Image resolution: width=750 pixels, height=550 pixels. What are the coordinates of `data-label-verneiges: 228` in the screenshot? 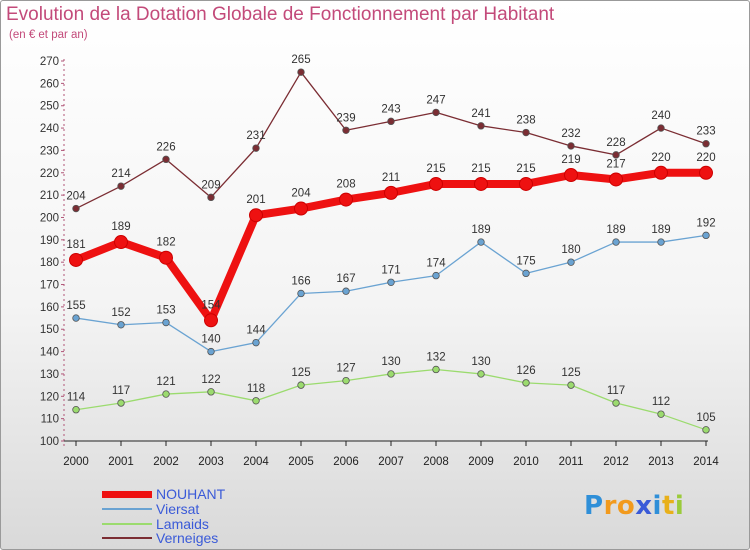 It's located at (615, 143).